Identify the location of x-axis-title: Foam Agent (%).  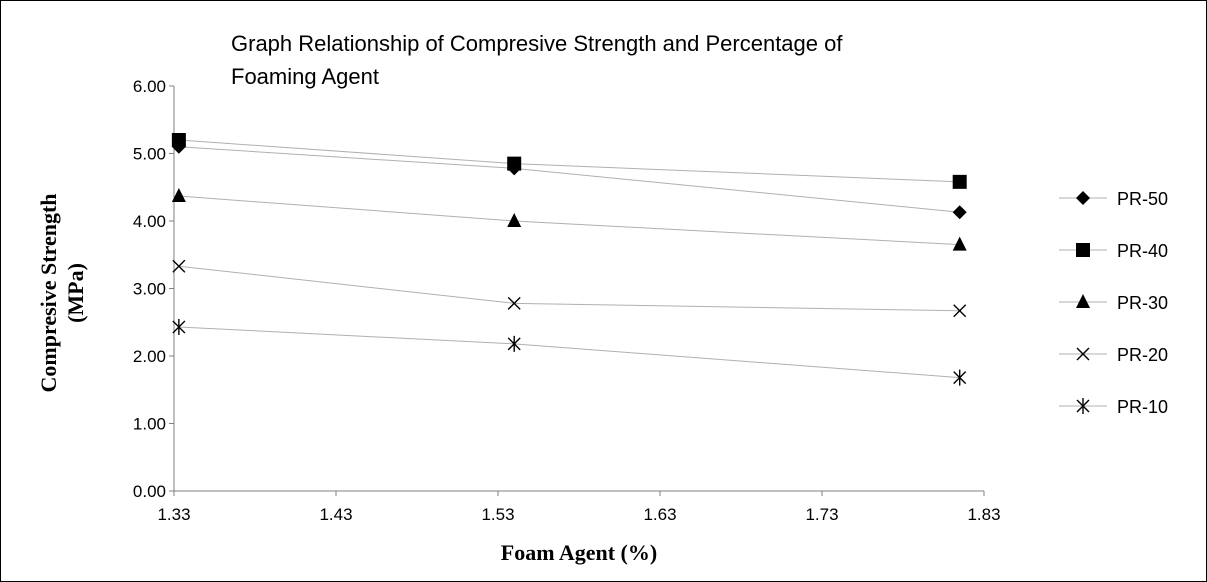
(579, 552).